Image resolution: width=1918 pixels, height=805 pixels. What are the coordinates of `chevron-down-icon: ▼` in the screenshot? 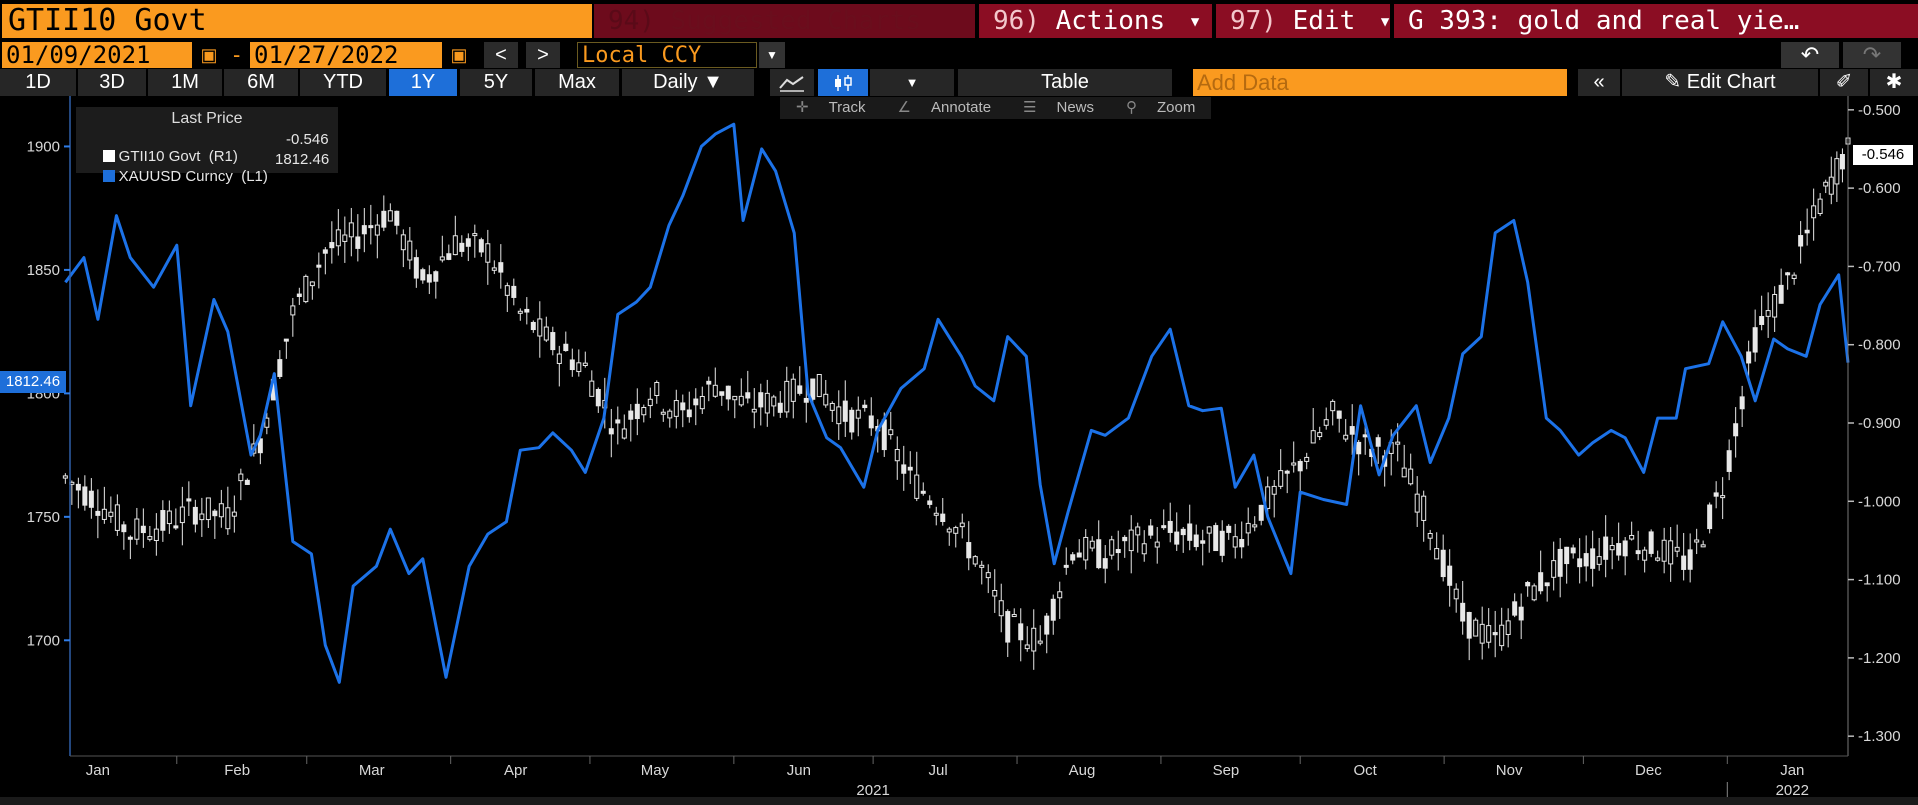 It's located at (772, 55).